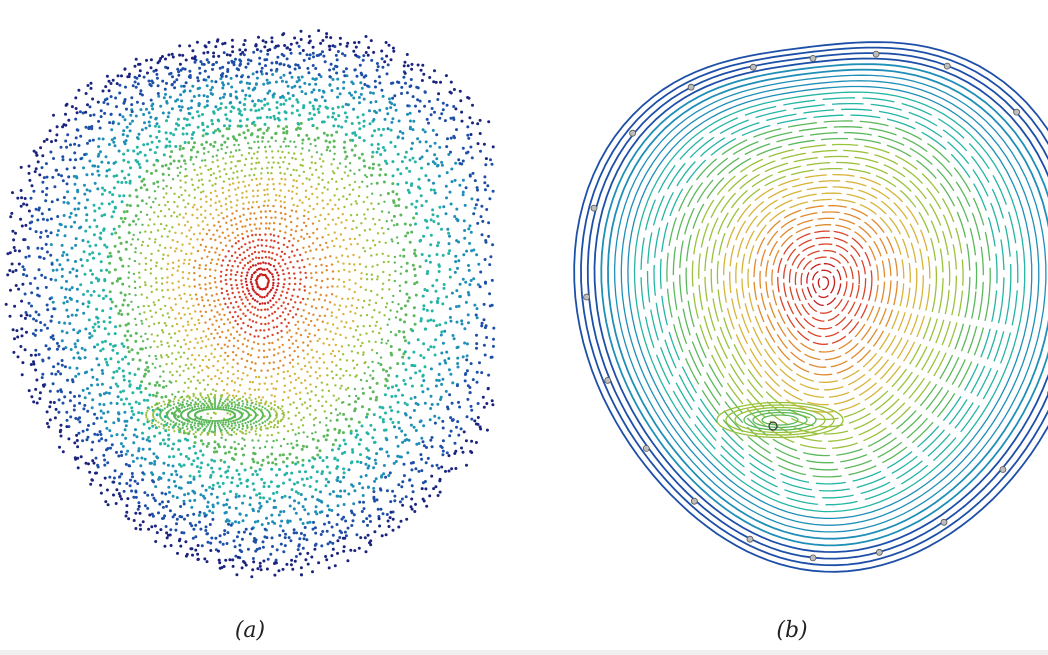 This screenshot has height=655, width=1048. I want to click on island-chain, so click(215, 415).